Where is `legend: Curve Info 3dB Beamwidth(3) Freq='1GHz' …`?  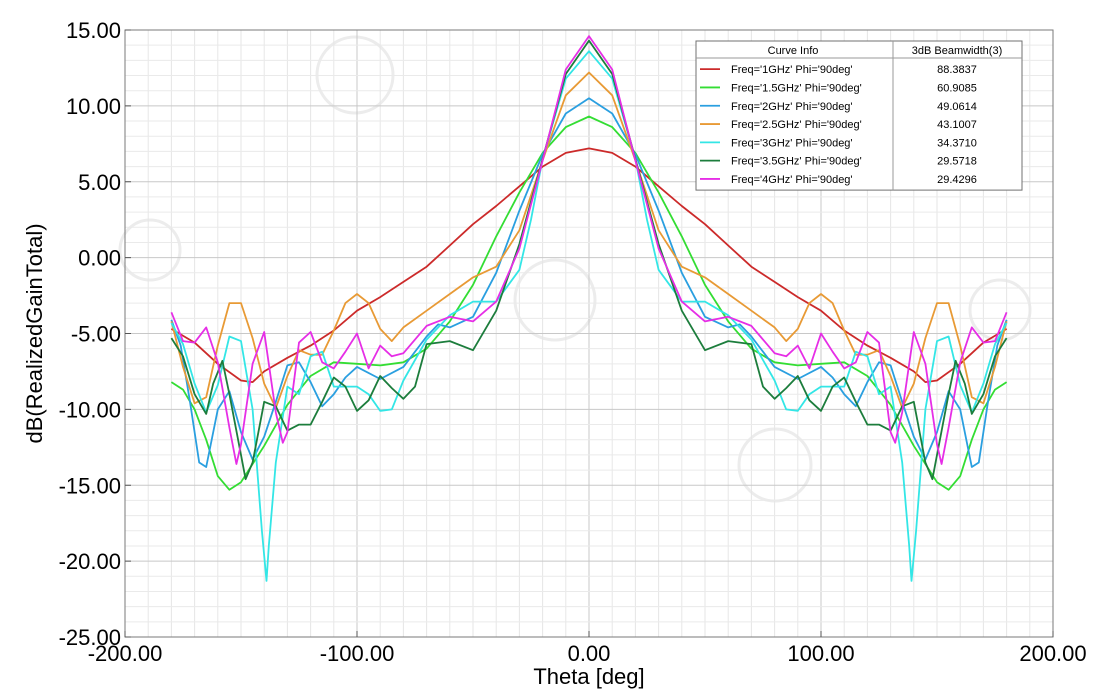
legend: Curve Info 3dB Beamwidth(3) Freq='1GHz' … is located at coordinates (859, 115).